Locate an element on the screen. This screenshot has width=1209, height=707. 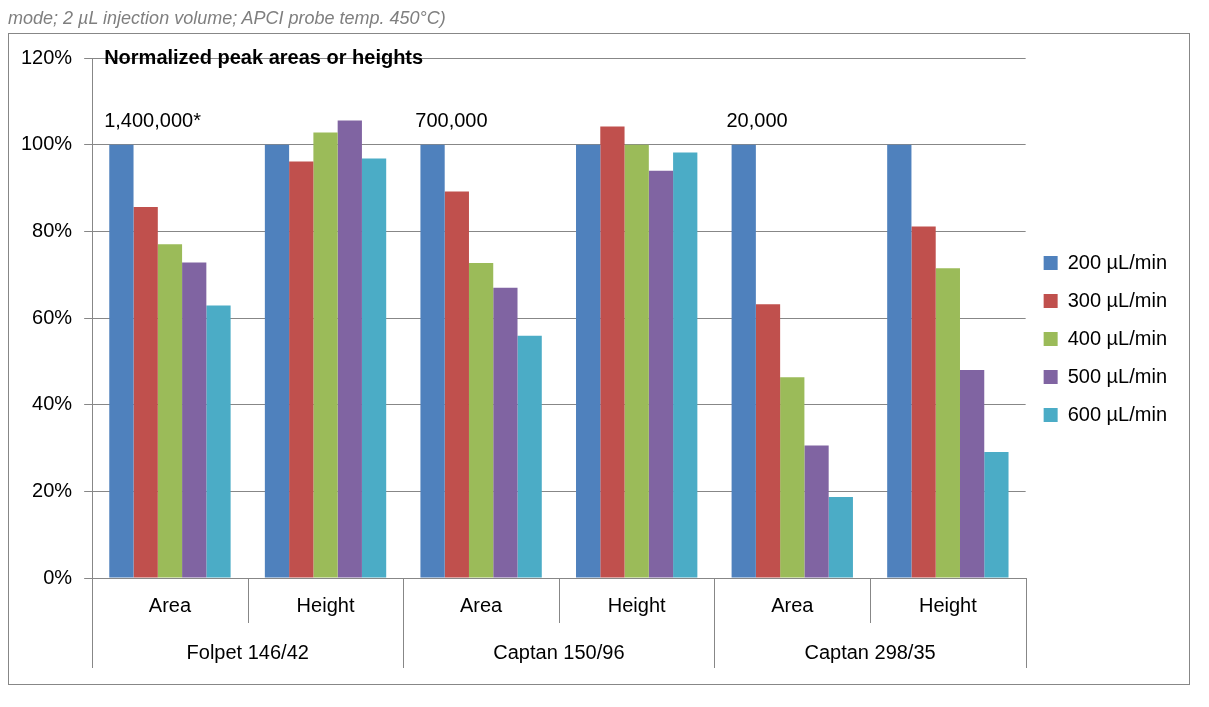
legend-label: 200 µL/min is located at coordinates (1117, 261).